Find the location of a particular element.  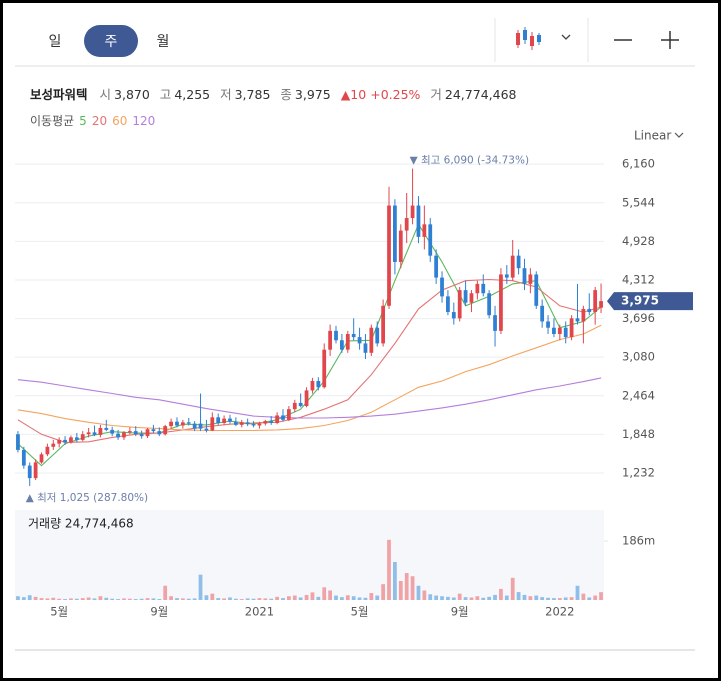

x-tick-label: 2021 is located at coordinates (259, 612).